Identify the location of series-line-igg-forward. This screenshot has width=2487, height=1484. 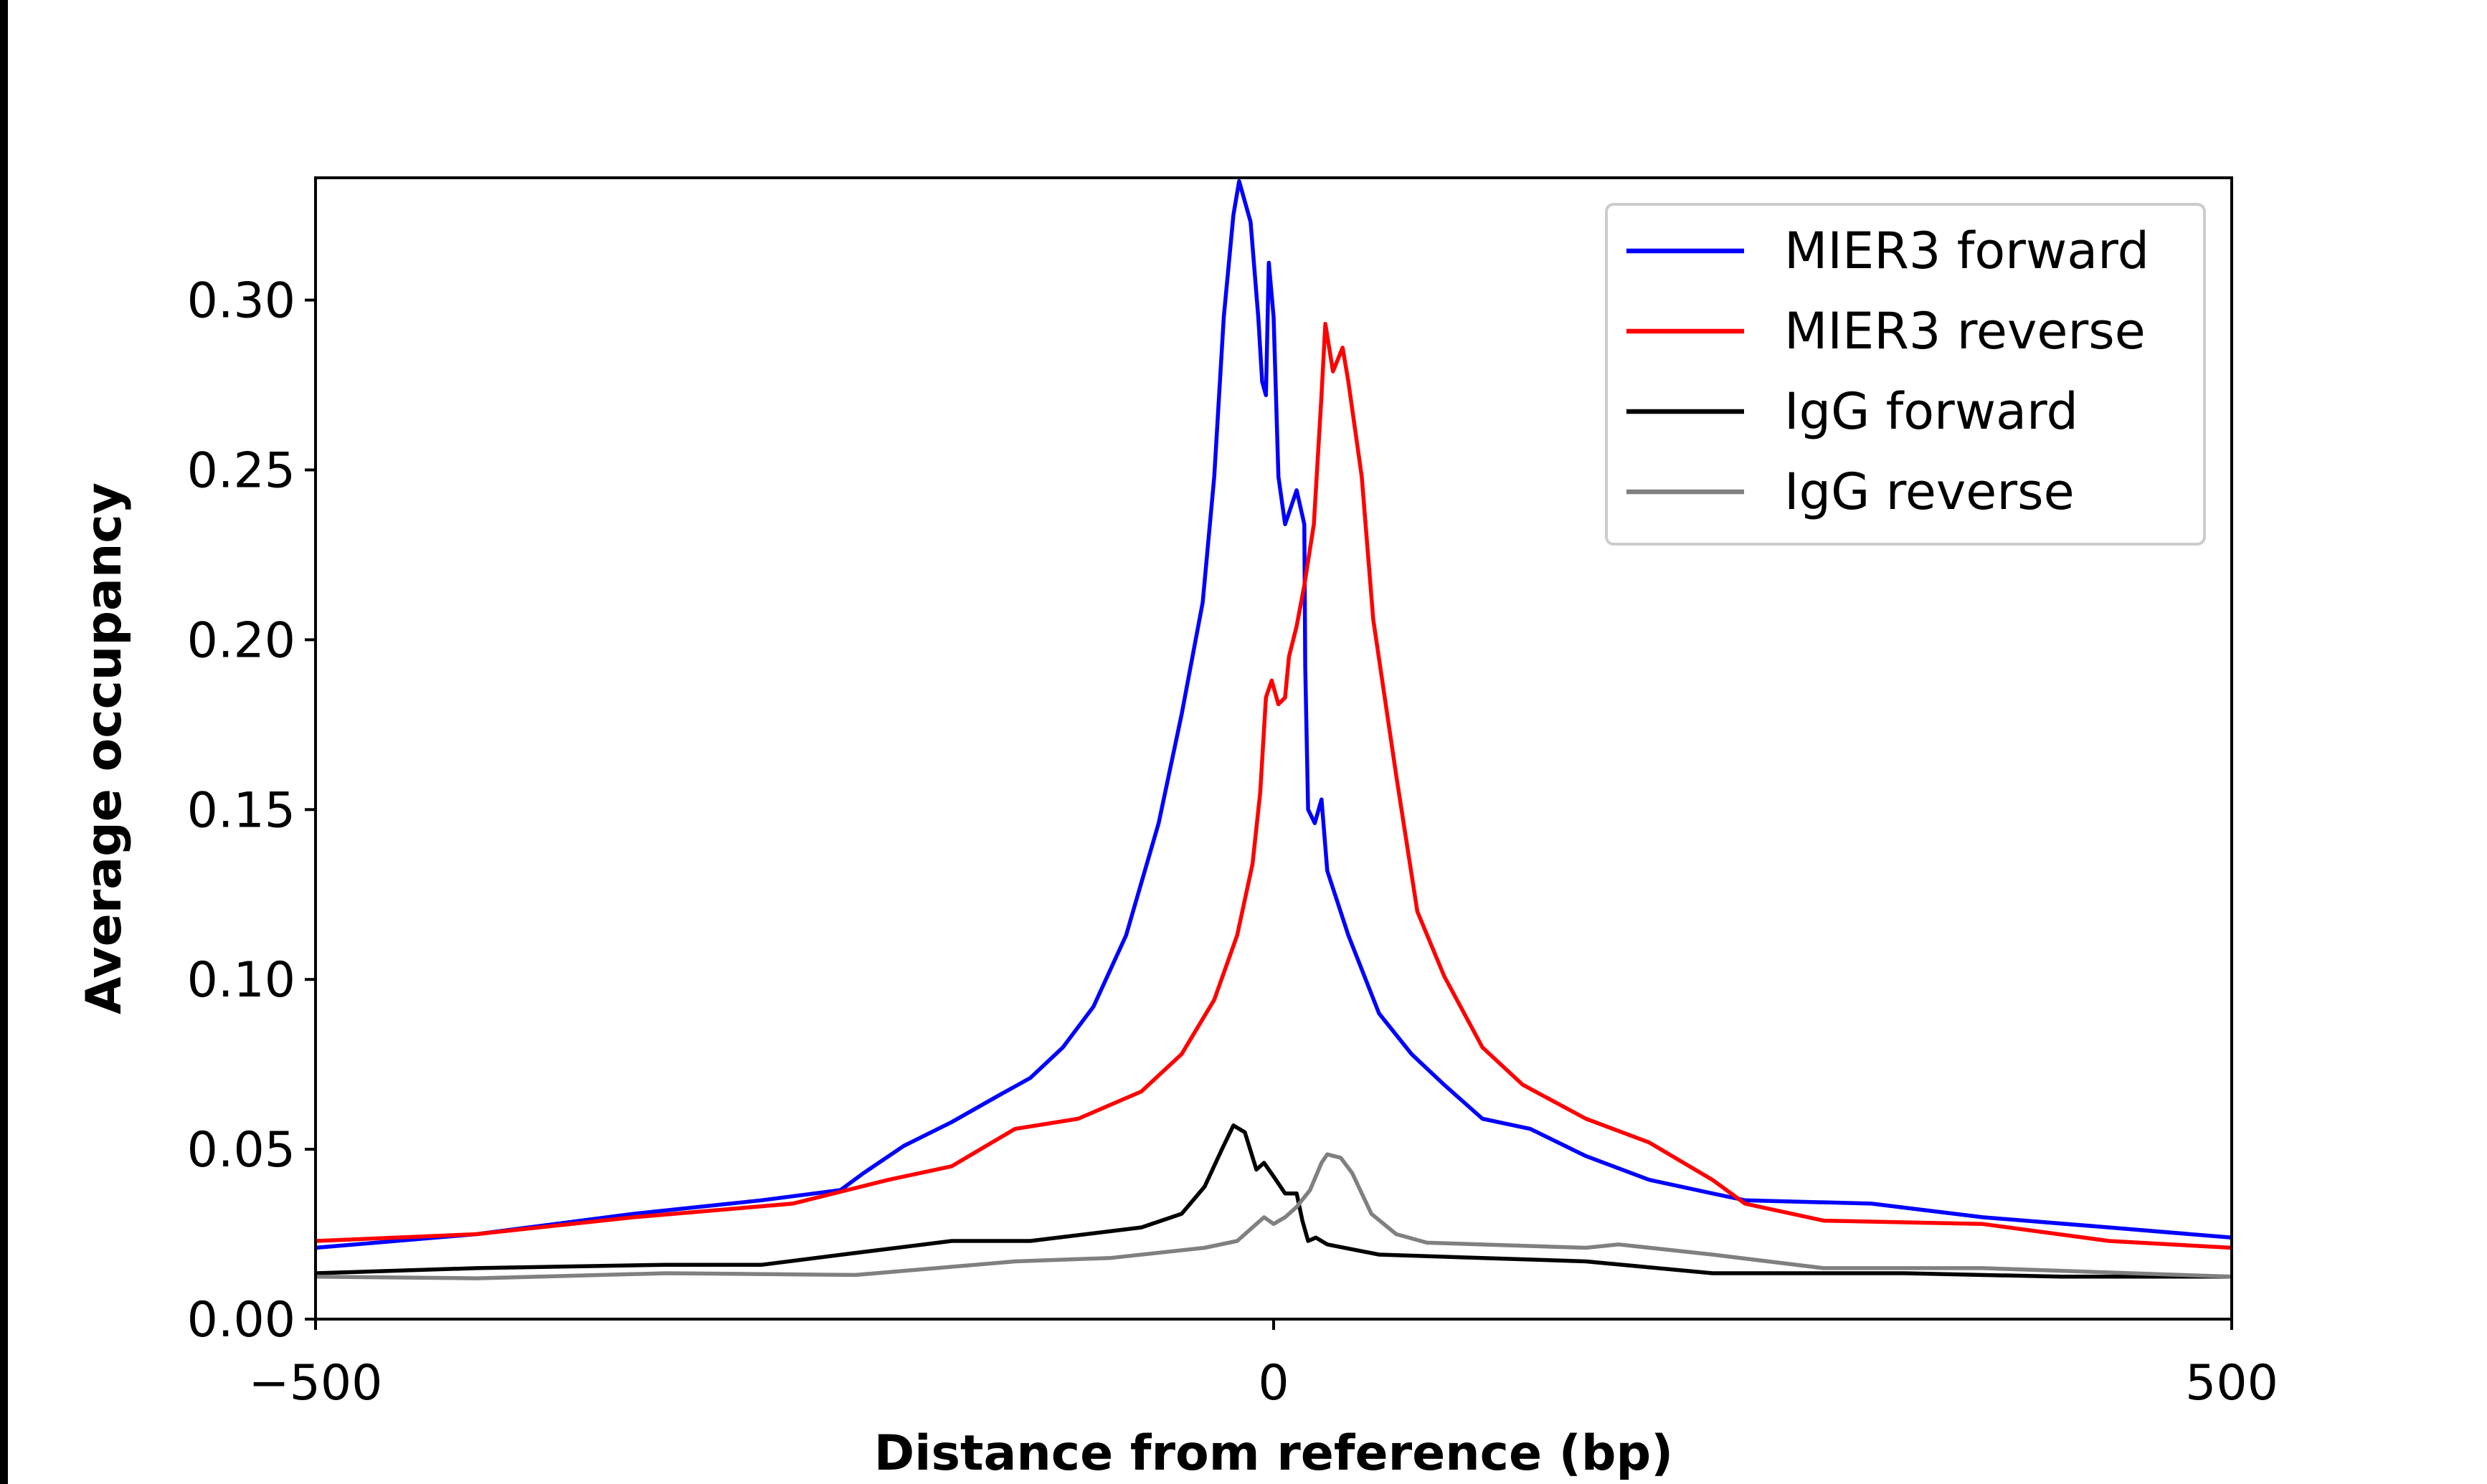
(1273, 1201).